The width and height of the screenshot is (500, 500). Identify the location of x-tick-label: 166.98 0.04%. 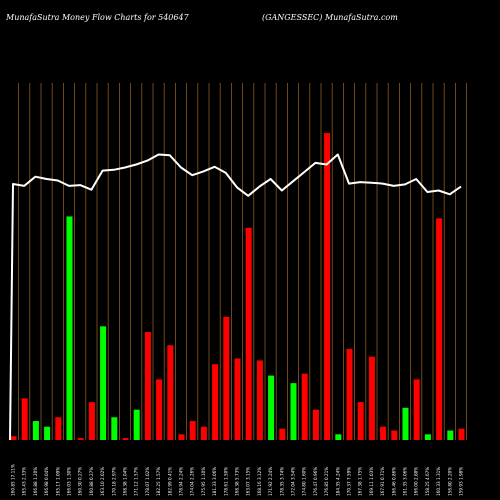
(46, 481).